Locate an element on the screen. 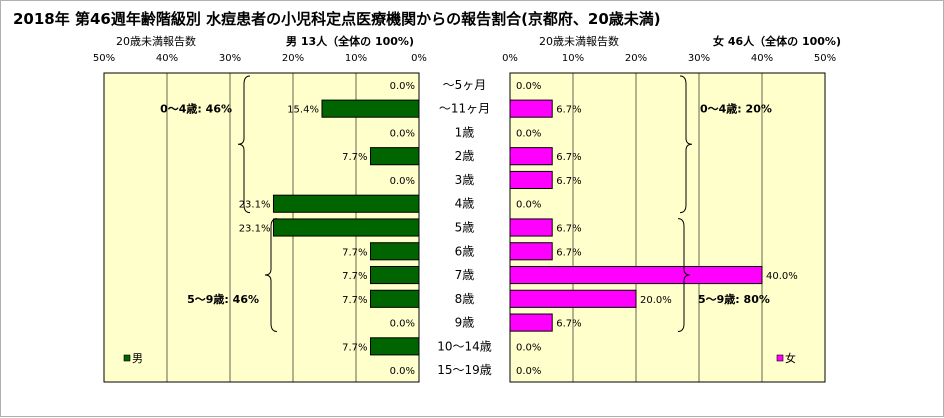  male-header-total: 男 13人（全体の 100%) is located at coordinates (350, 41).